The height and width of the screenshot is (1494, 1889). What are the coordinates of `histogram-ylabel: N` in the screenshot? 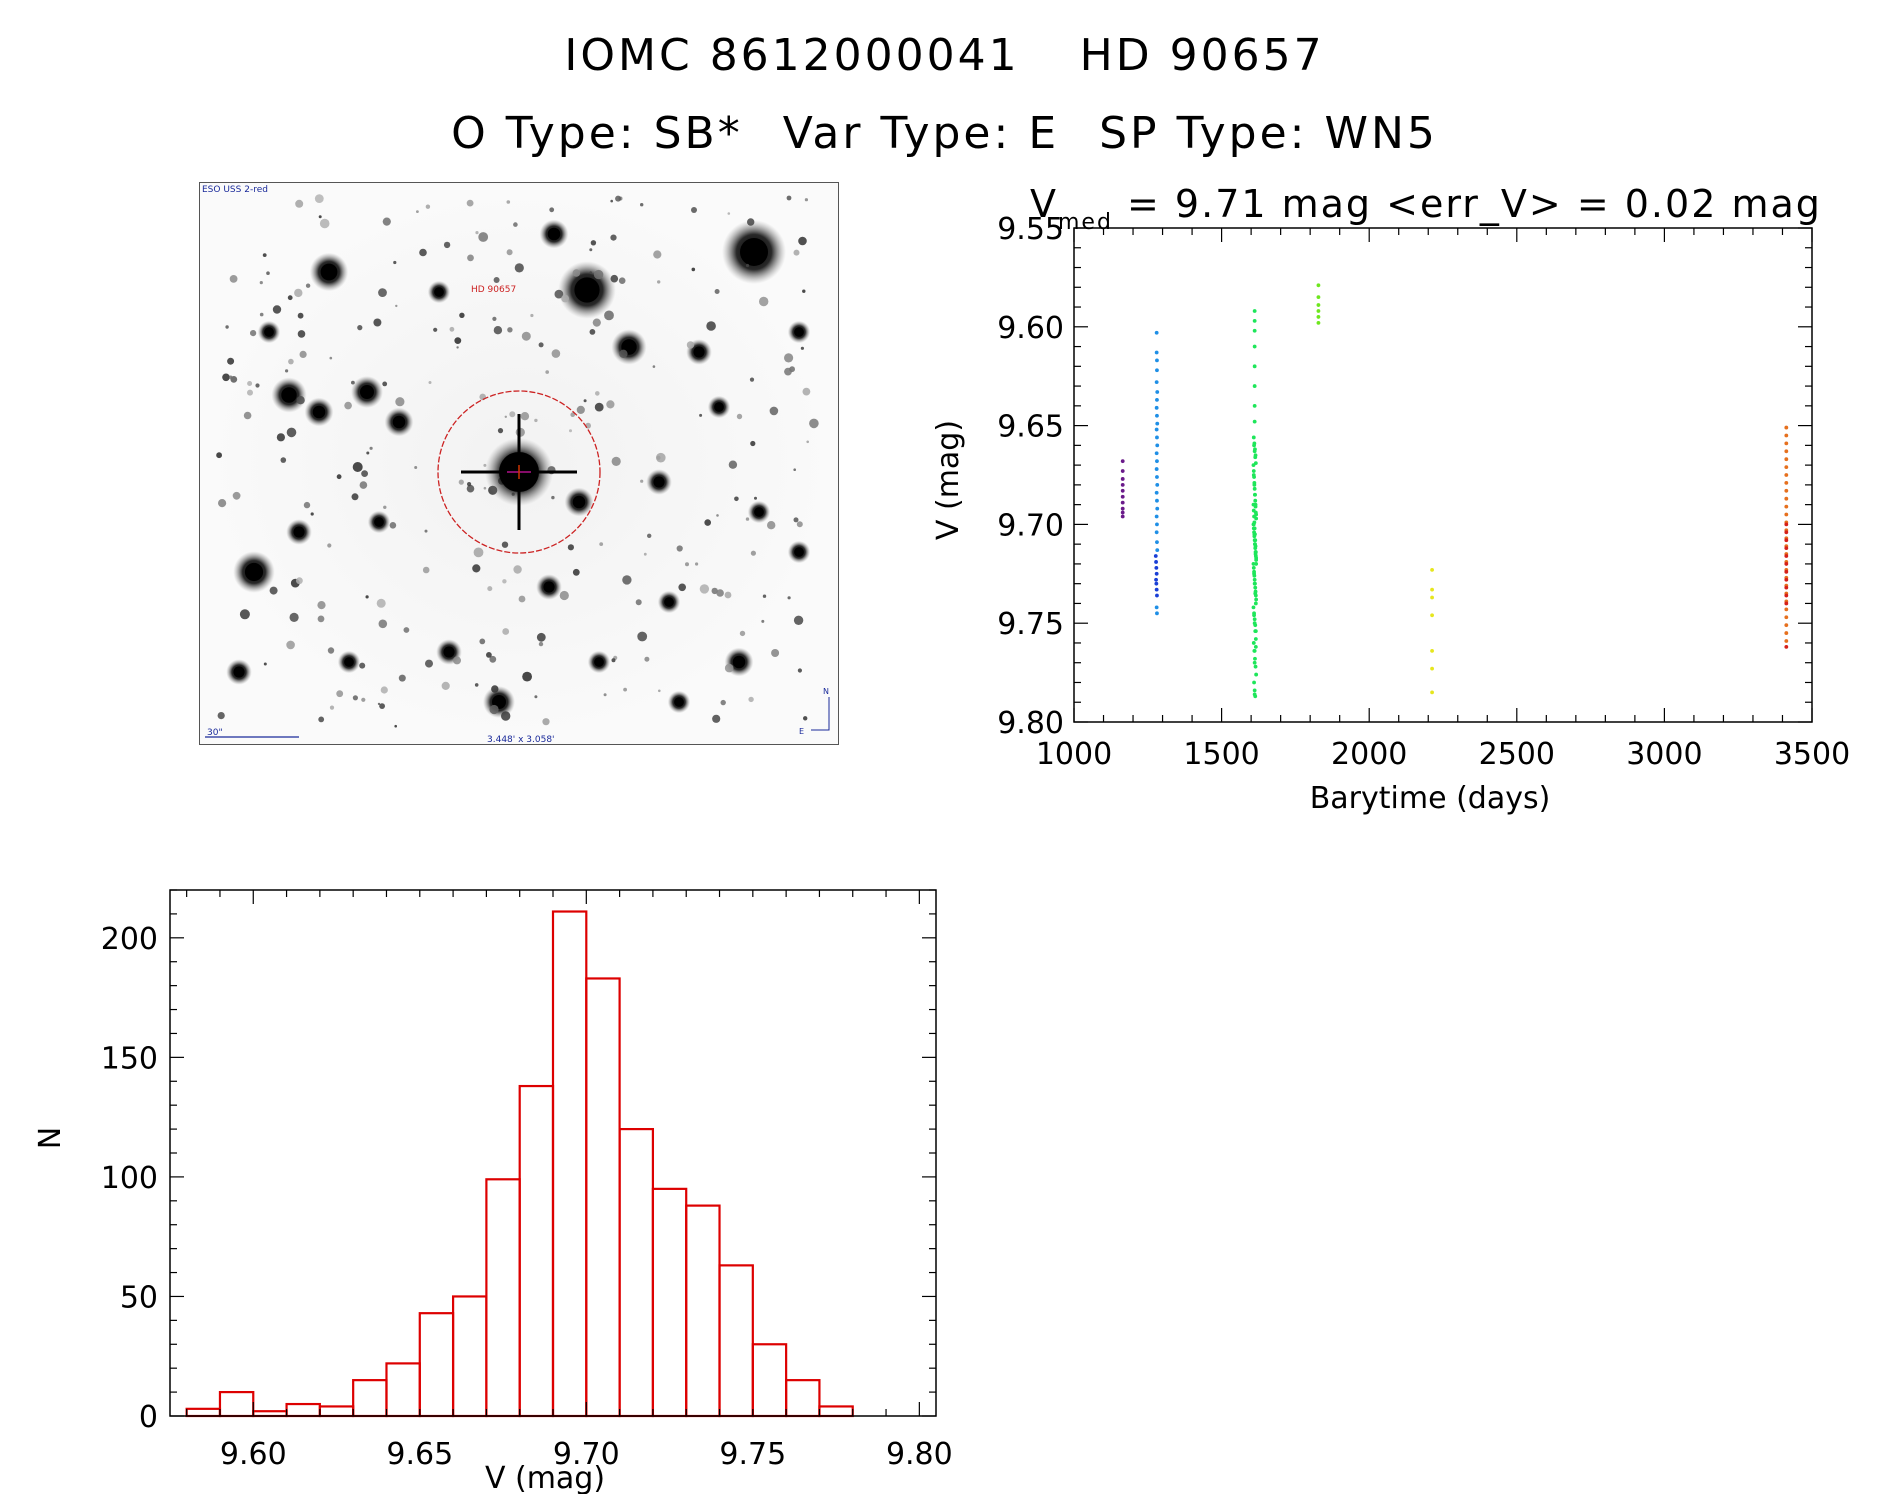 It's located at (50, 1138).